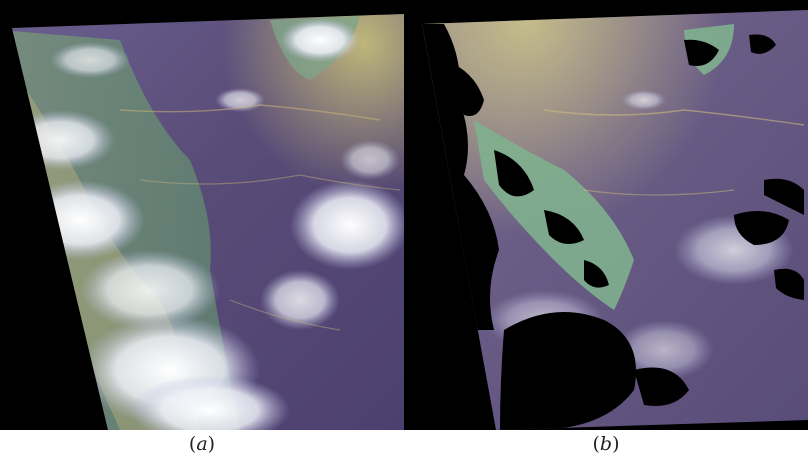 The image size is (808, 458). I want to click on caption-panel-b: (b), so click(606, 444).